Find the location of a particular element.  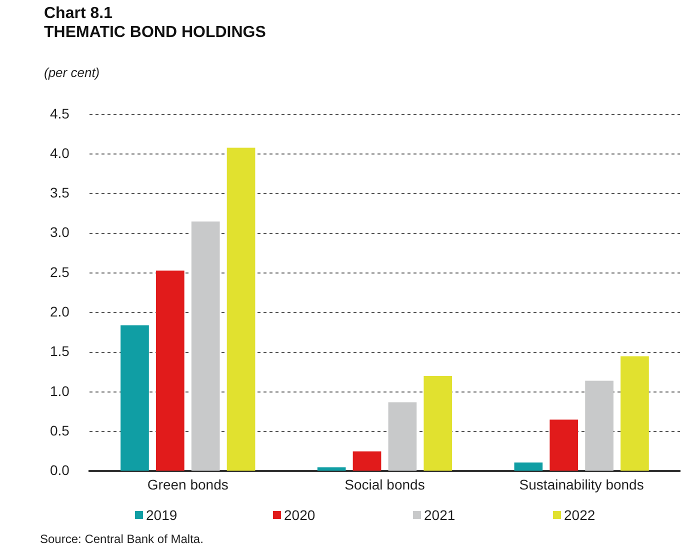

y-tick-label: 2.0 is located at coordinates (60, 311).